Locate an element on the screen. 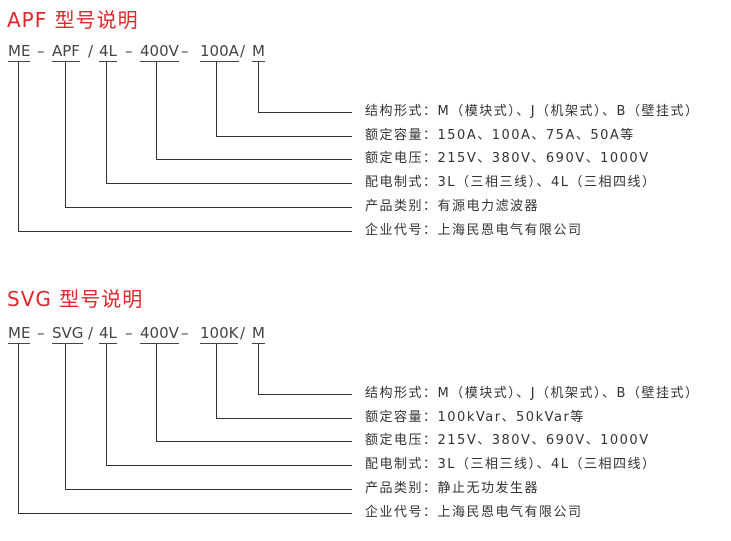 The width and height of the screenshot is (731, 541). section-title: SVG 型号说明 is located at coordinates (75, 299).